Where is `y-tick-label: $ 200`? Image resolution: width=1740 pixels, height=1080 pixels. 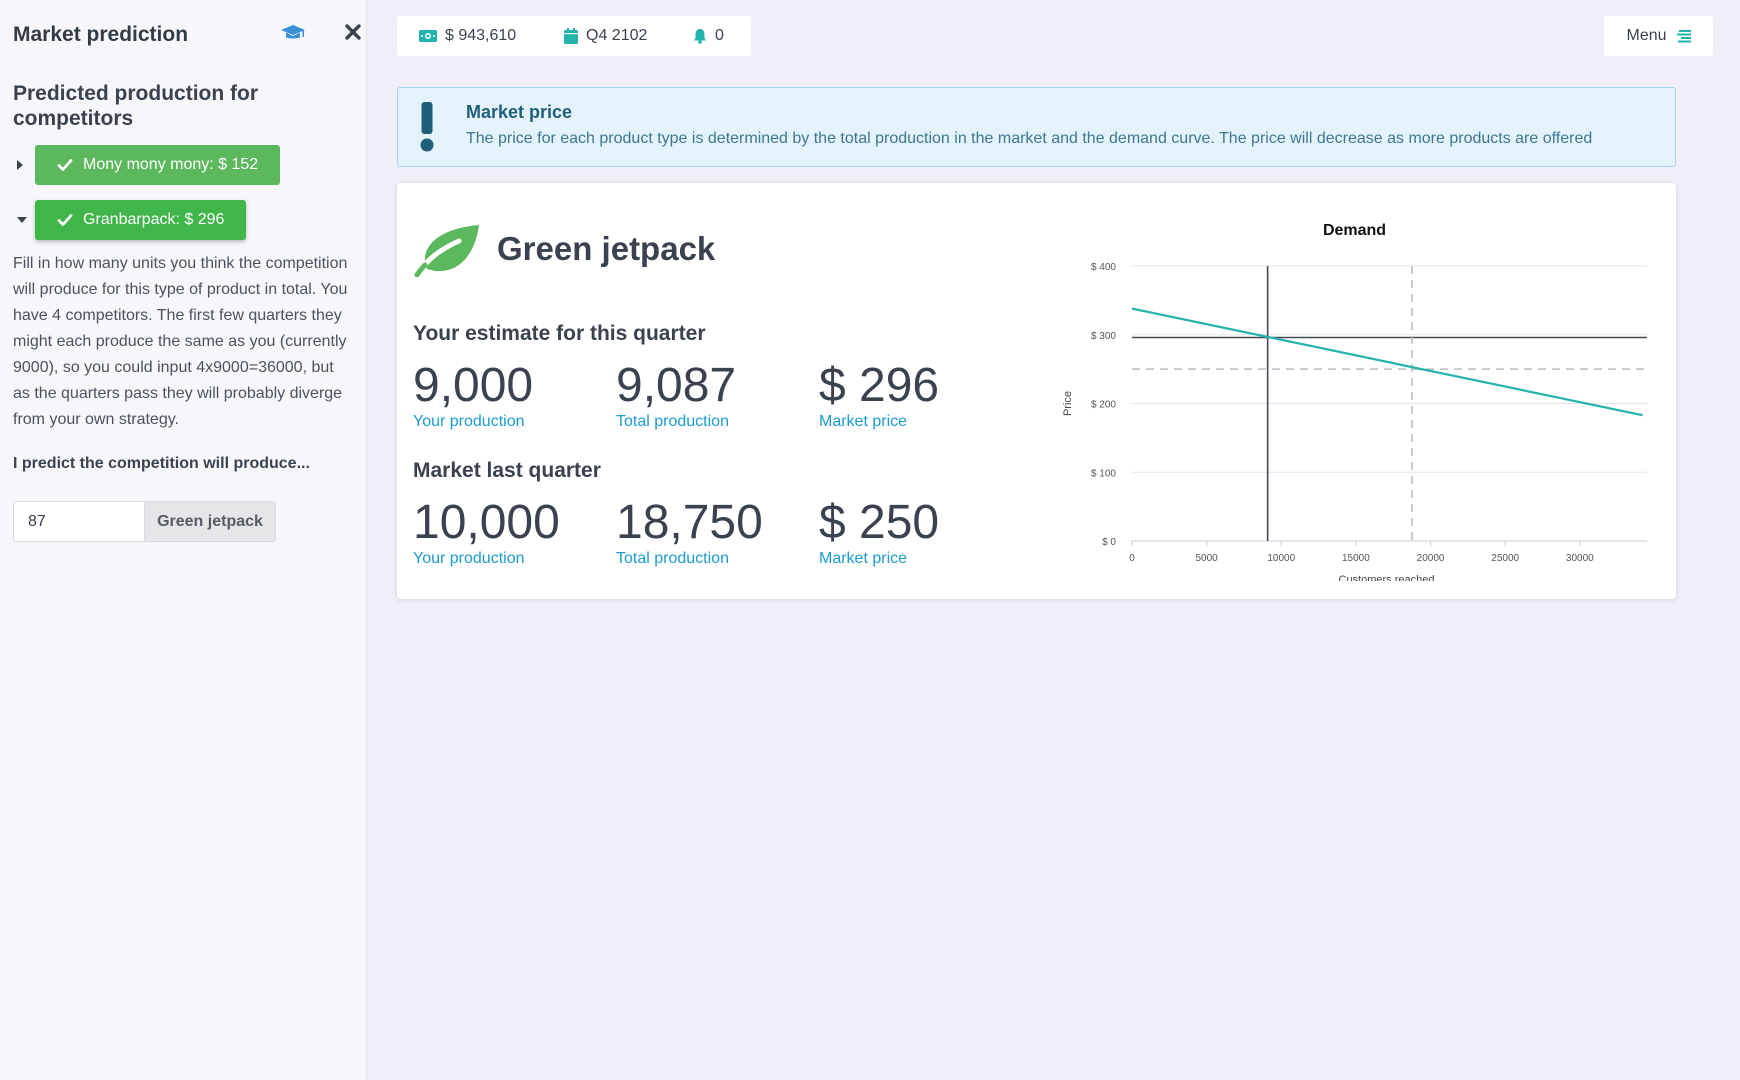 y-tick-label: $ 200 is located at coordinates (1103, 405).